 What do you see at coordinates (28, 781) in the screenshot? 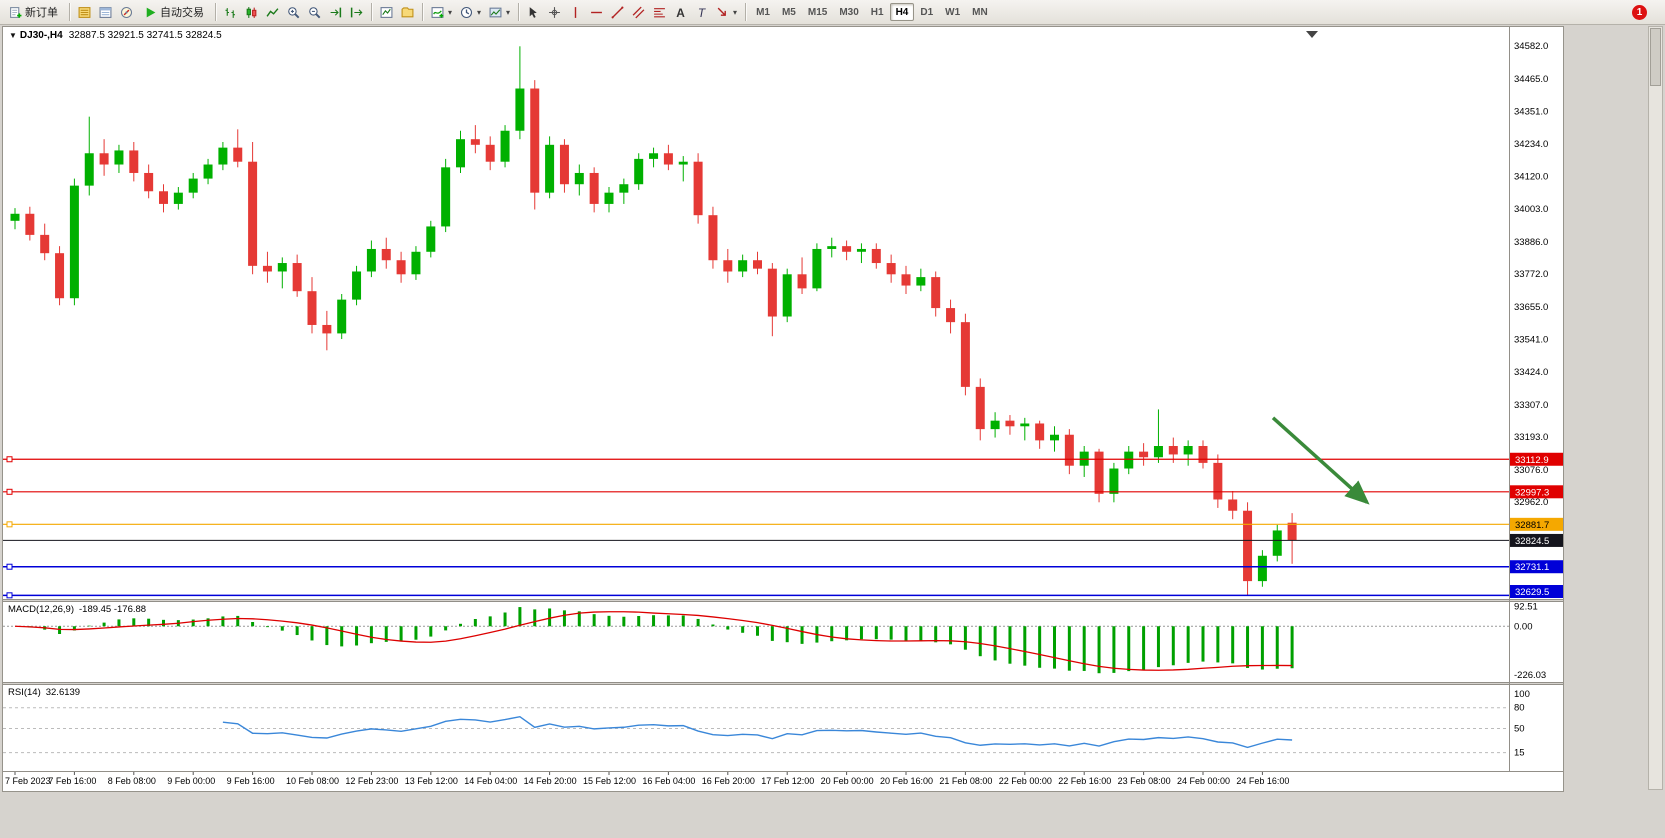
I see `svg-text: 7 Feb 2023` at bounding box center [28, 781].